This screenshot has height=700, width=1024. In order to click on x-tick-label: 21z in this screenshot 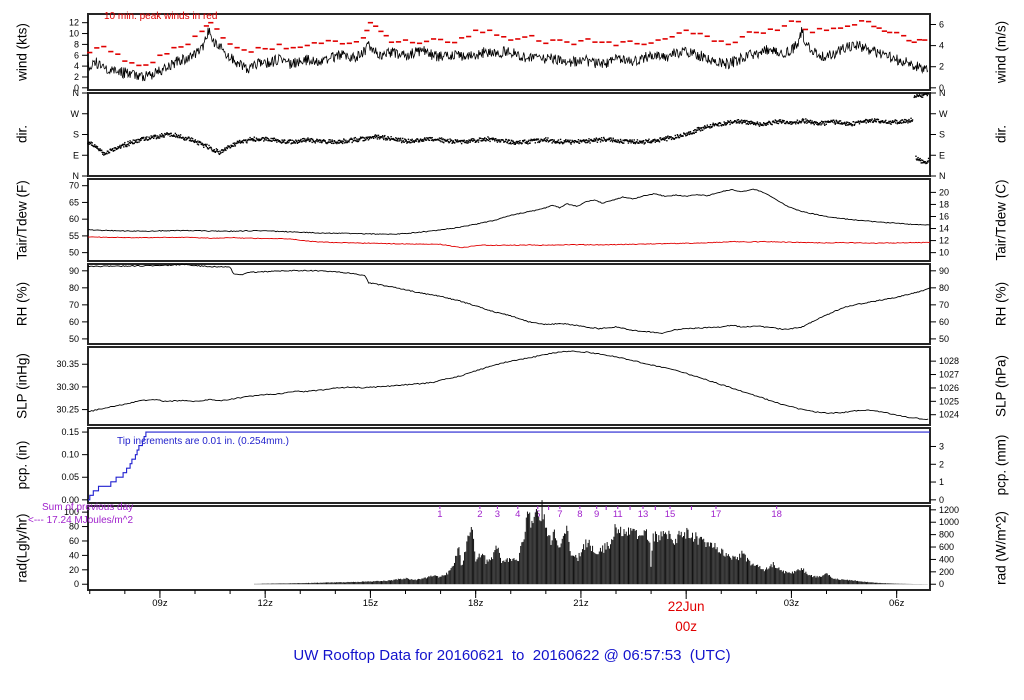, I will do `click(581, 603)`.